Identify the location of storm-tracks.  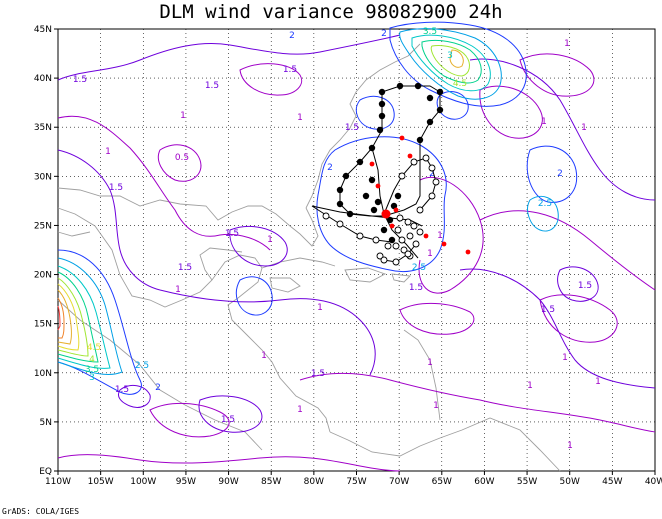
(376, 174).